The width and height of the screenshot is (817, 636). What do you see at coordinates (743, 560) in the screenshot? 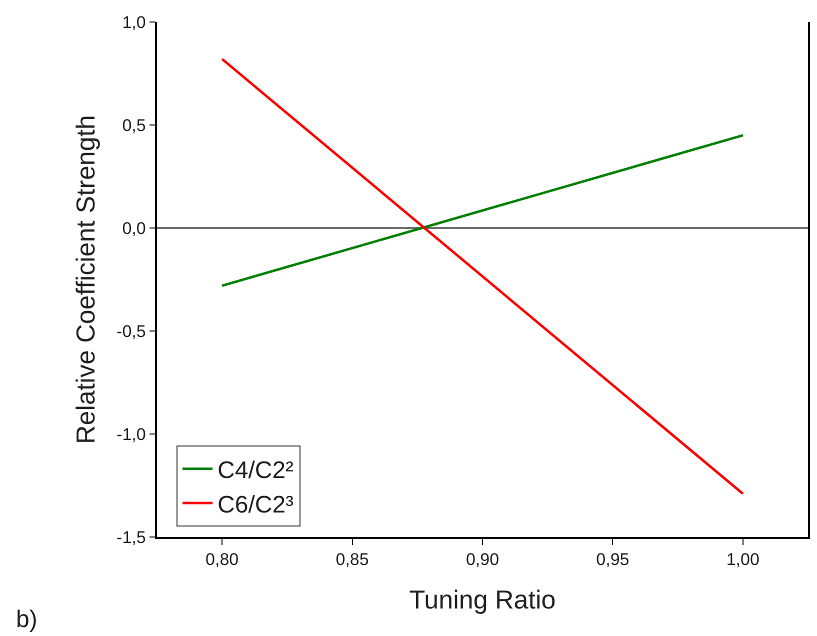
I see `x-tick-label: 1,00` at bounding box center [743, 560].